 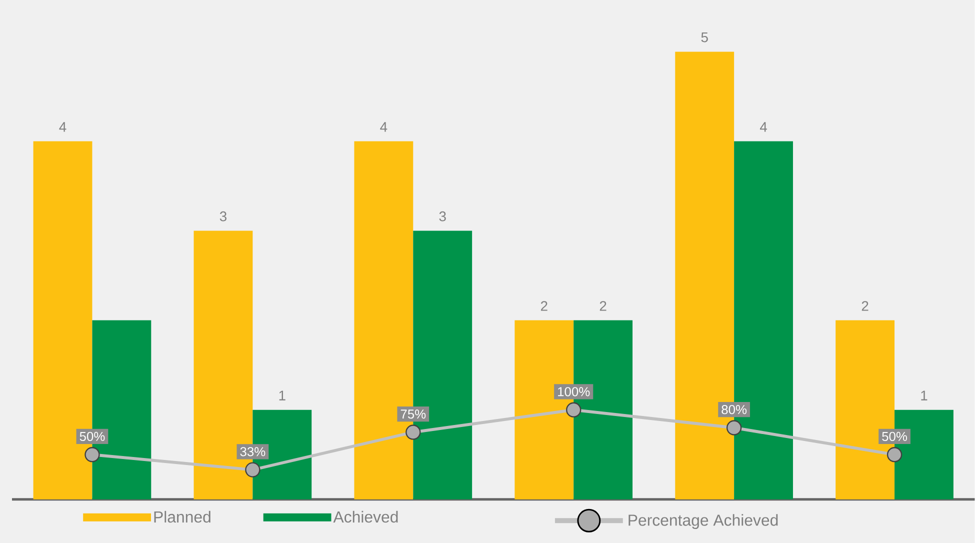 I want to click on legend-label: Achieved, so click(x=365, y=516).